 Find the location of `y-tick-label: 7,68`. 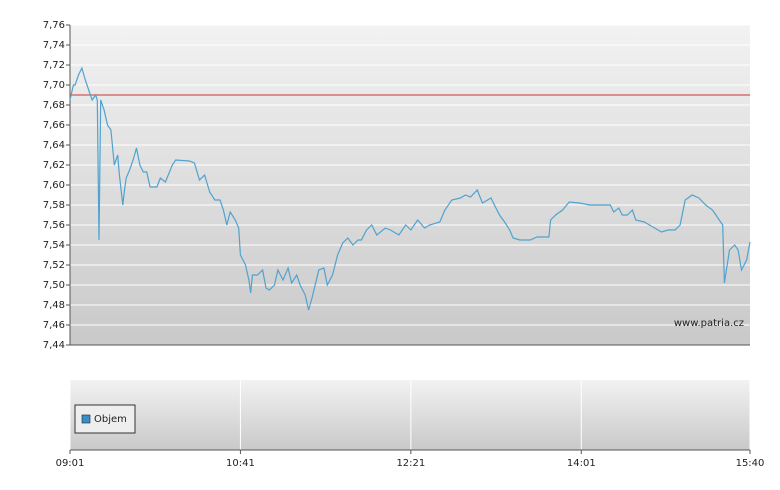

y-tick-label: 7,68 is located at coordinates (54, 105).